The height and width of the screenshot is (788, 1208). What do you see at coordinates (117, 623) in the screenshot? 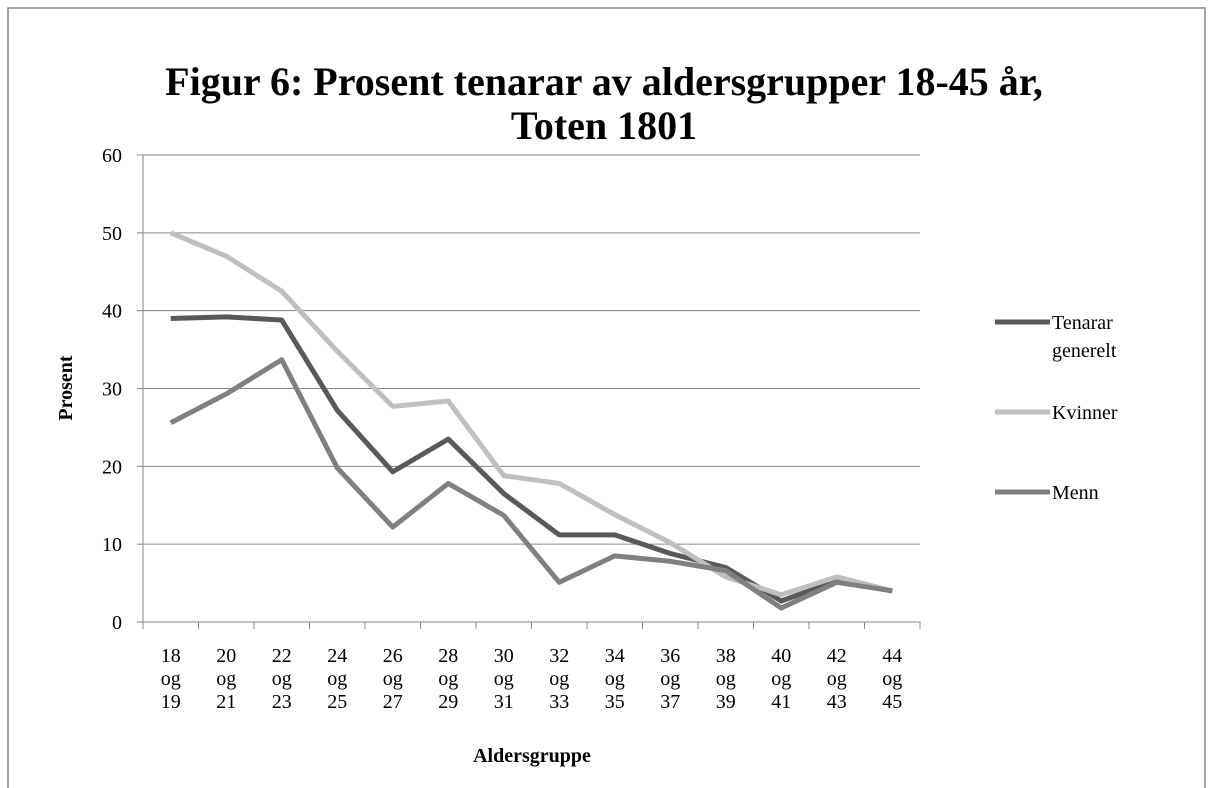
I see `y-tick-label: 0` at bounding box center [117, 623].